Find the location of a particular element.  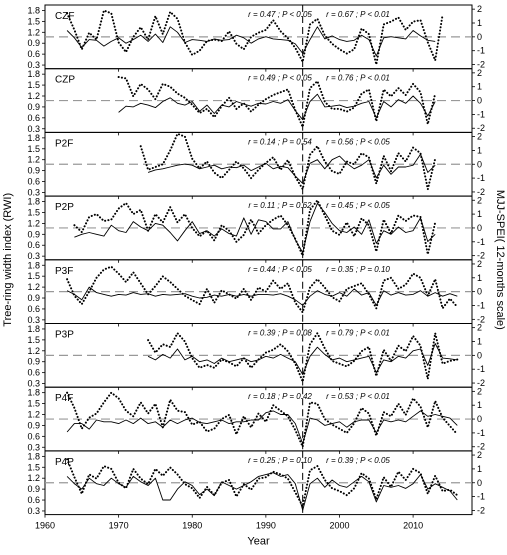

stat-after-break: r = 0.76 ; P < 0.01 is located at coordinates (358, 78).